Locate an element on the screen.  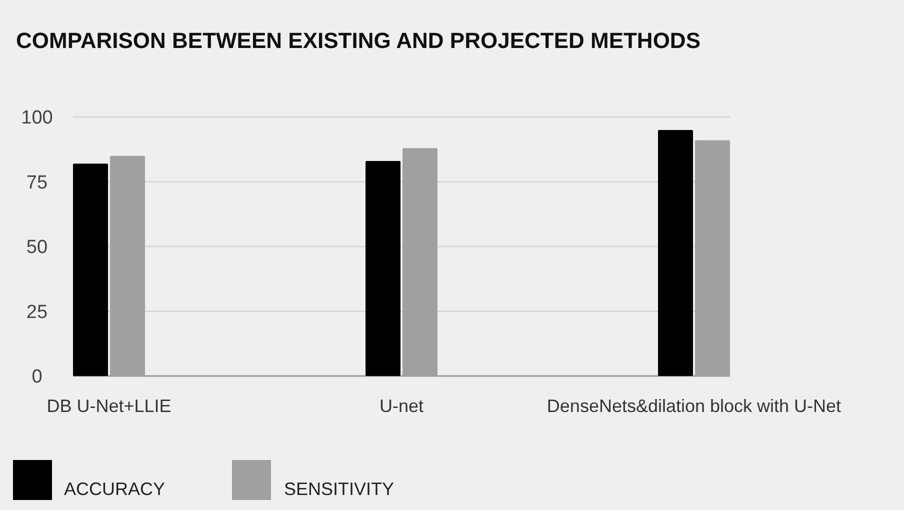
y-tick-label: 25 is located at coordinates (37, 312).